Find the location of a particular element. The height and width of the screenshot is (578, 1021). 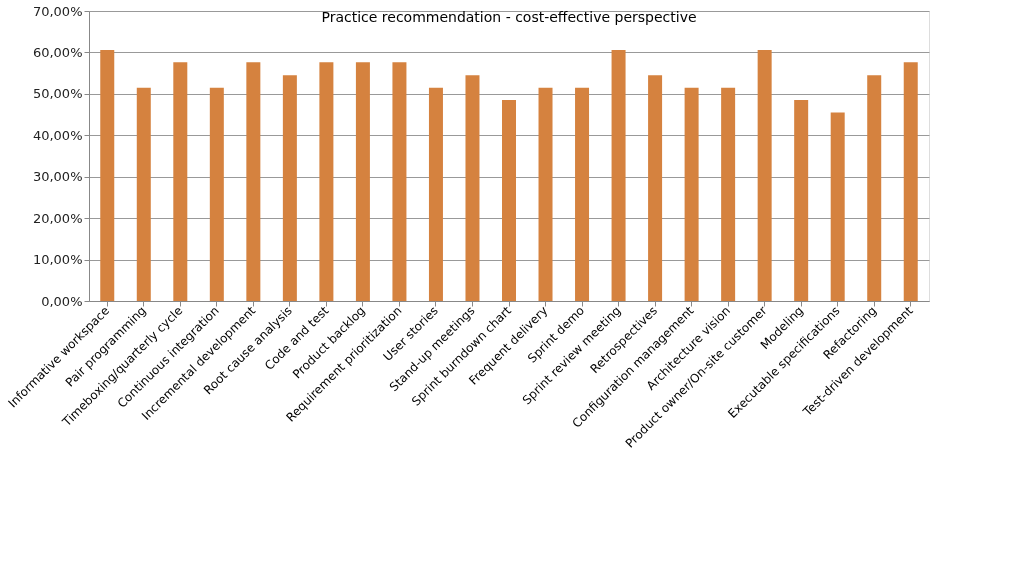

y-tick-label: 30,00% is located at coordinates (57, 177).